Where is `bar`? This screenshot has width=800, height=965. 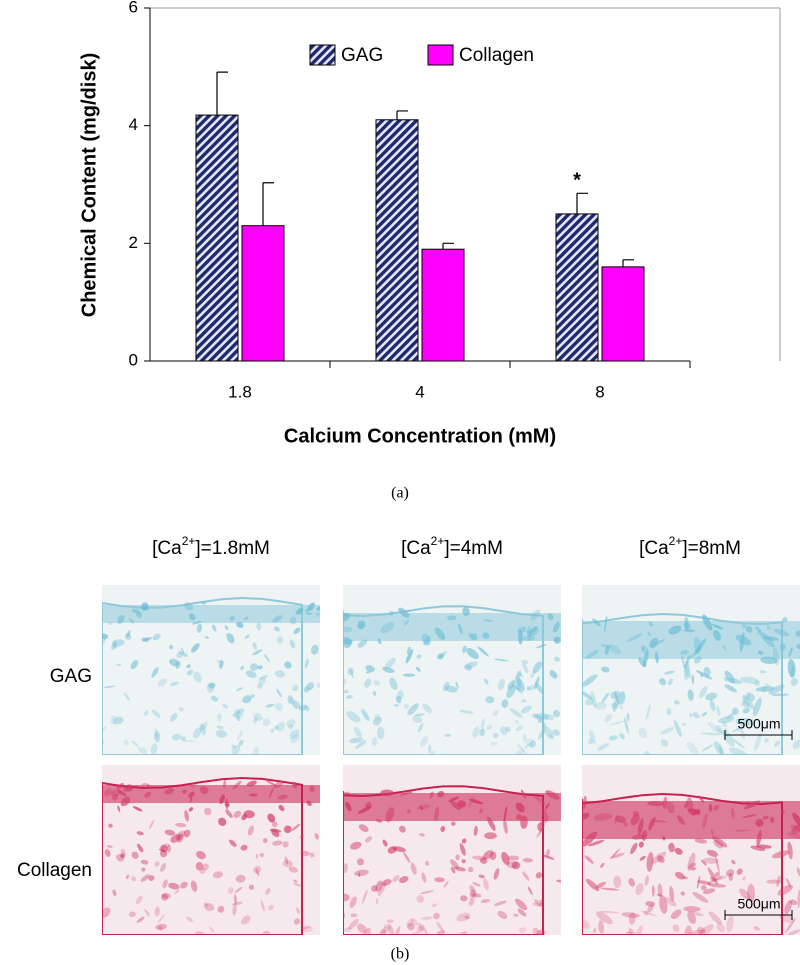 bar is located at coordinates (577, 287).